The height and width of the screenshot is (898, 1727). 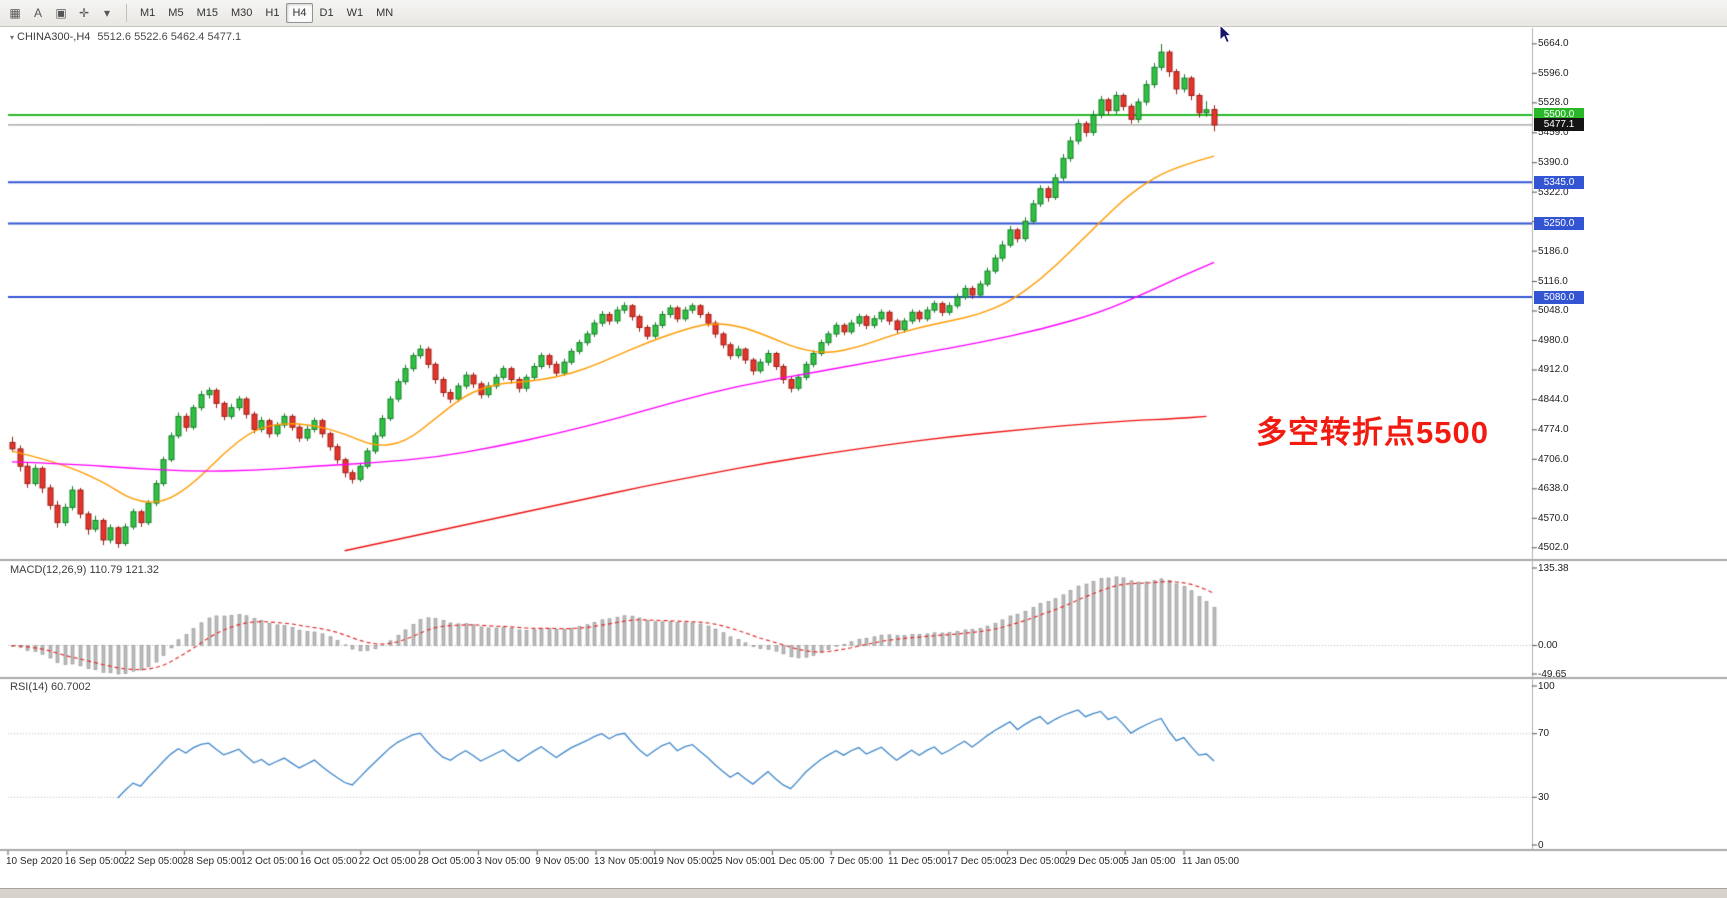 What do you see at coordinates (682, 861) in the screenshot?
I see `time-axis-label: 19 Nov 05:00` at bounding box center [682, 861].